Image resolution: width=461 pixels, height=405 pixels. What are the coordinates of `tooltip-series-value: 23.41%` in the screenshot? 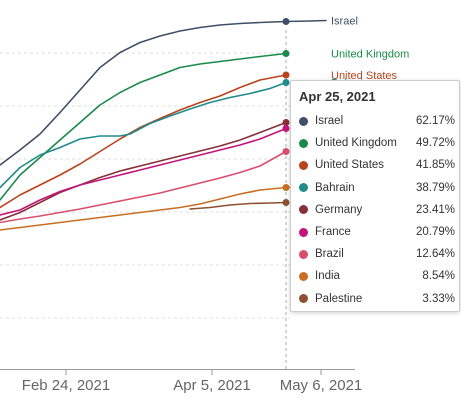 It's located at (435, 209).